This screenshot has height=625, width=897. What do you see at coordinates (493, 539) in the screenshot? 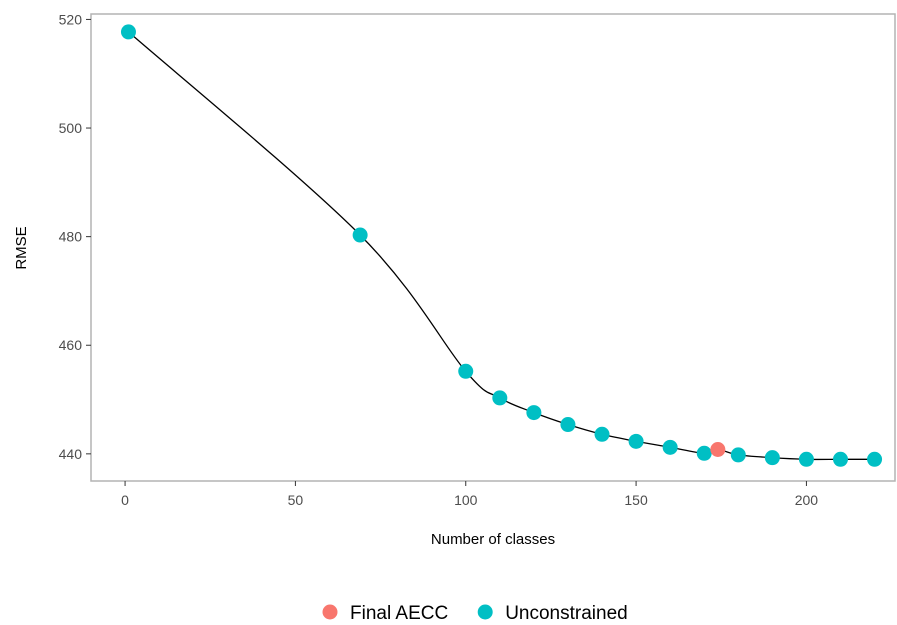
I see `x-axis-title: Number of classes` at bounding box center [493, 539].